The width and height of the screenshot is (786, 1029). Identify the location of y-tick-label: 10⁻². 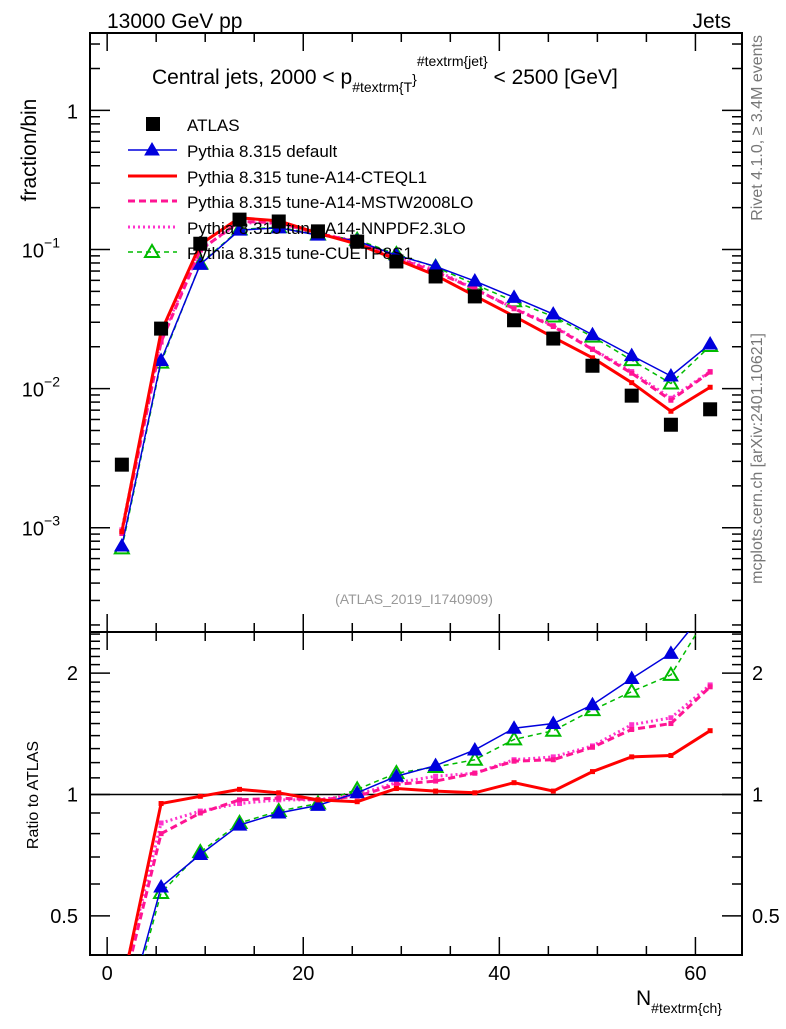
(41, 388).